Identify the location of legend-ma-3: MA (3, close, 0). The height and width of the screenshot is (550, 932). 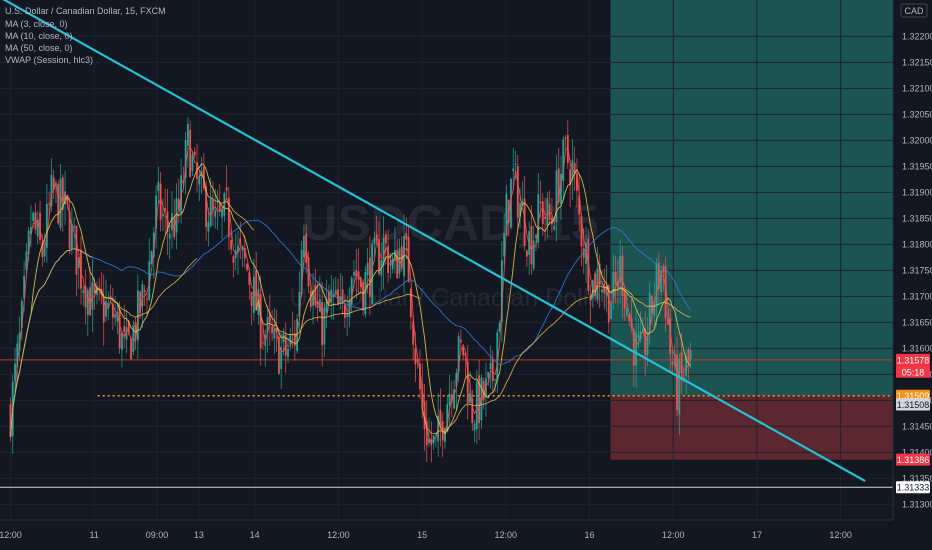
(36, 24).